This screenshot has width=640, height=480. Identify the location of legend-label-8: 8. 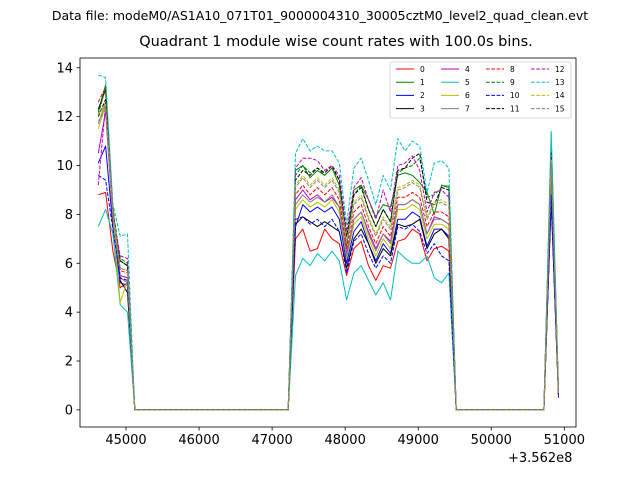
(512, 69).